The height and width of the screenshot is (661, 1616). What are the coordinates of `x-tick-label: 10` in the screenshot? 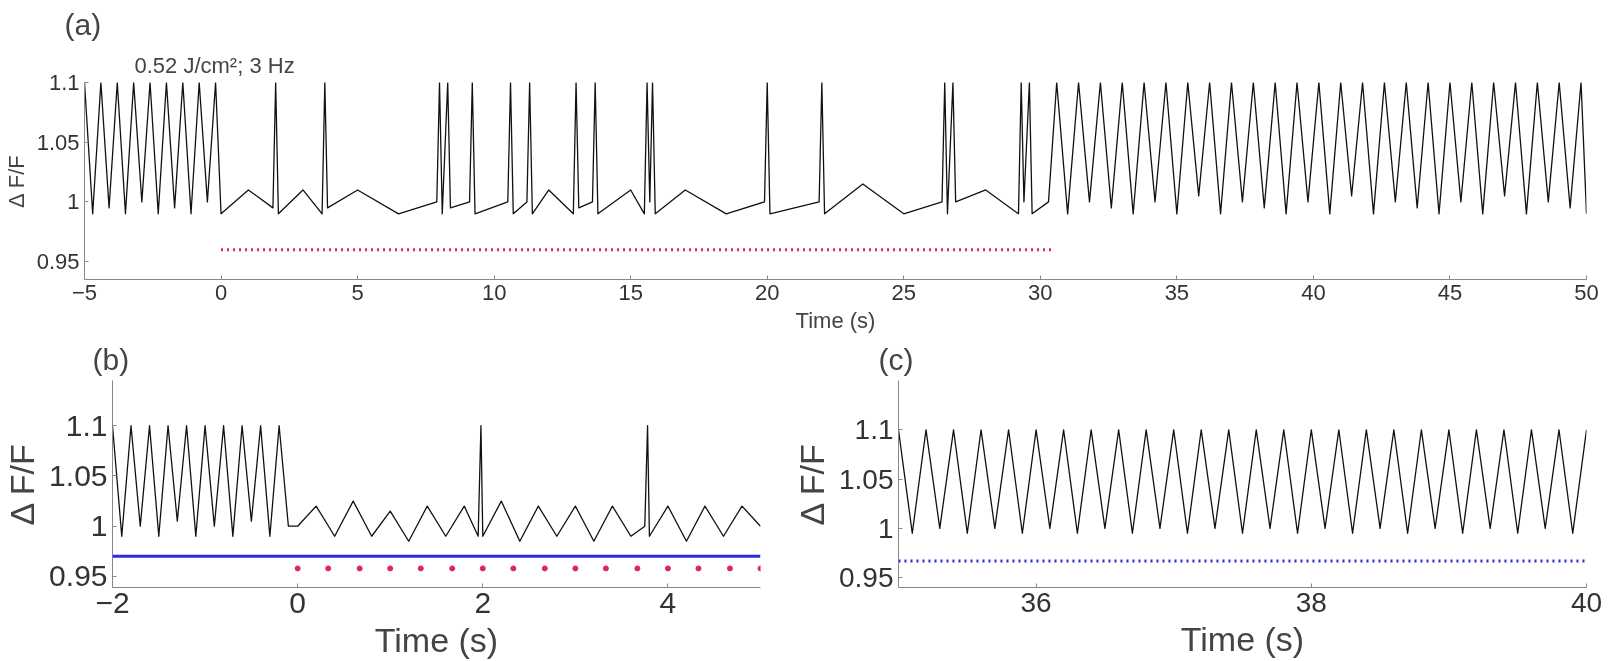 It's located at (494, 292).